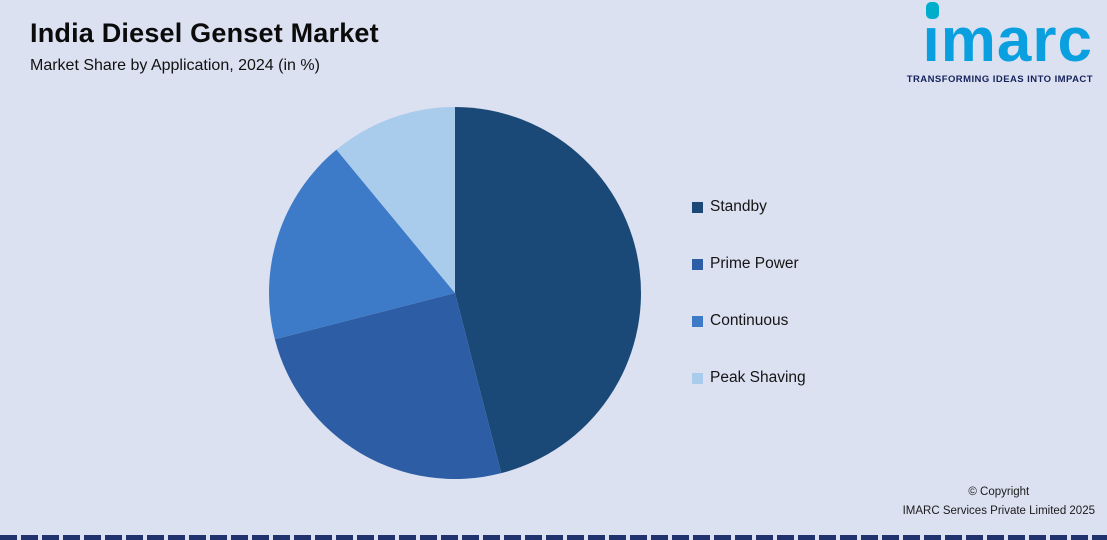 The height and width of the screenshot is (540, 1107). I want to click on legend-item-continuous: Continuous, so click(749, 321).